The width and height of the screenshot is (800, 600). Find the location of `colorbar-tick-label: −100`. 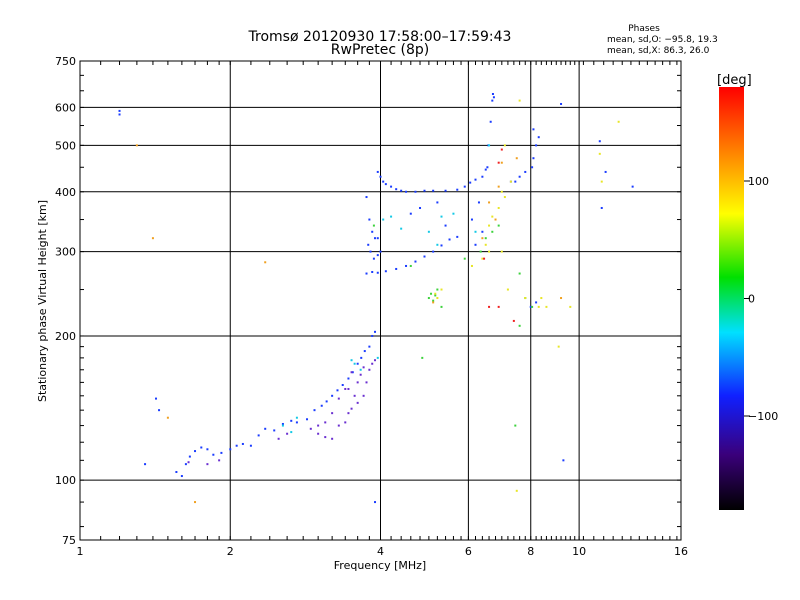

colorbar-tick-label: −100 is located at coordinates (763, 416).